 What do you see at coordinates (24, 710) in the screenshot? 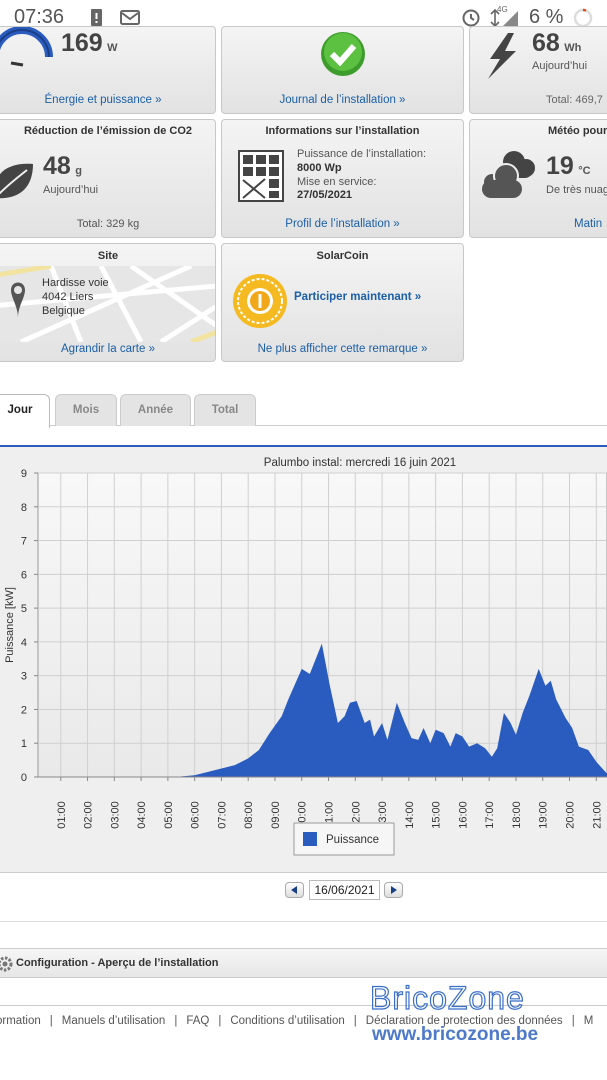
I see `y-tick-label: 2` at bounding box center [24, 710].